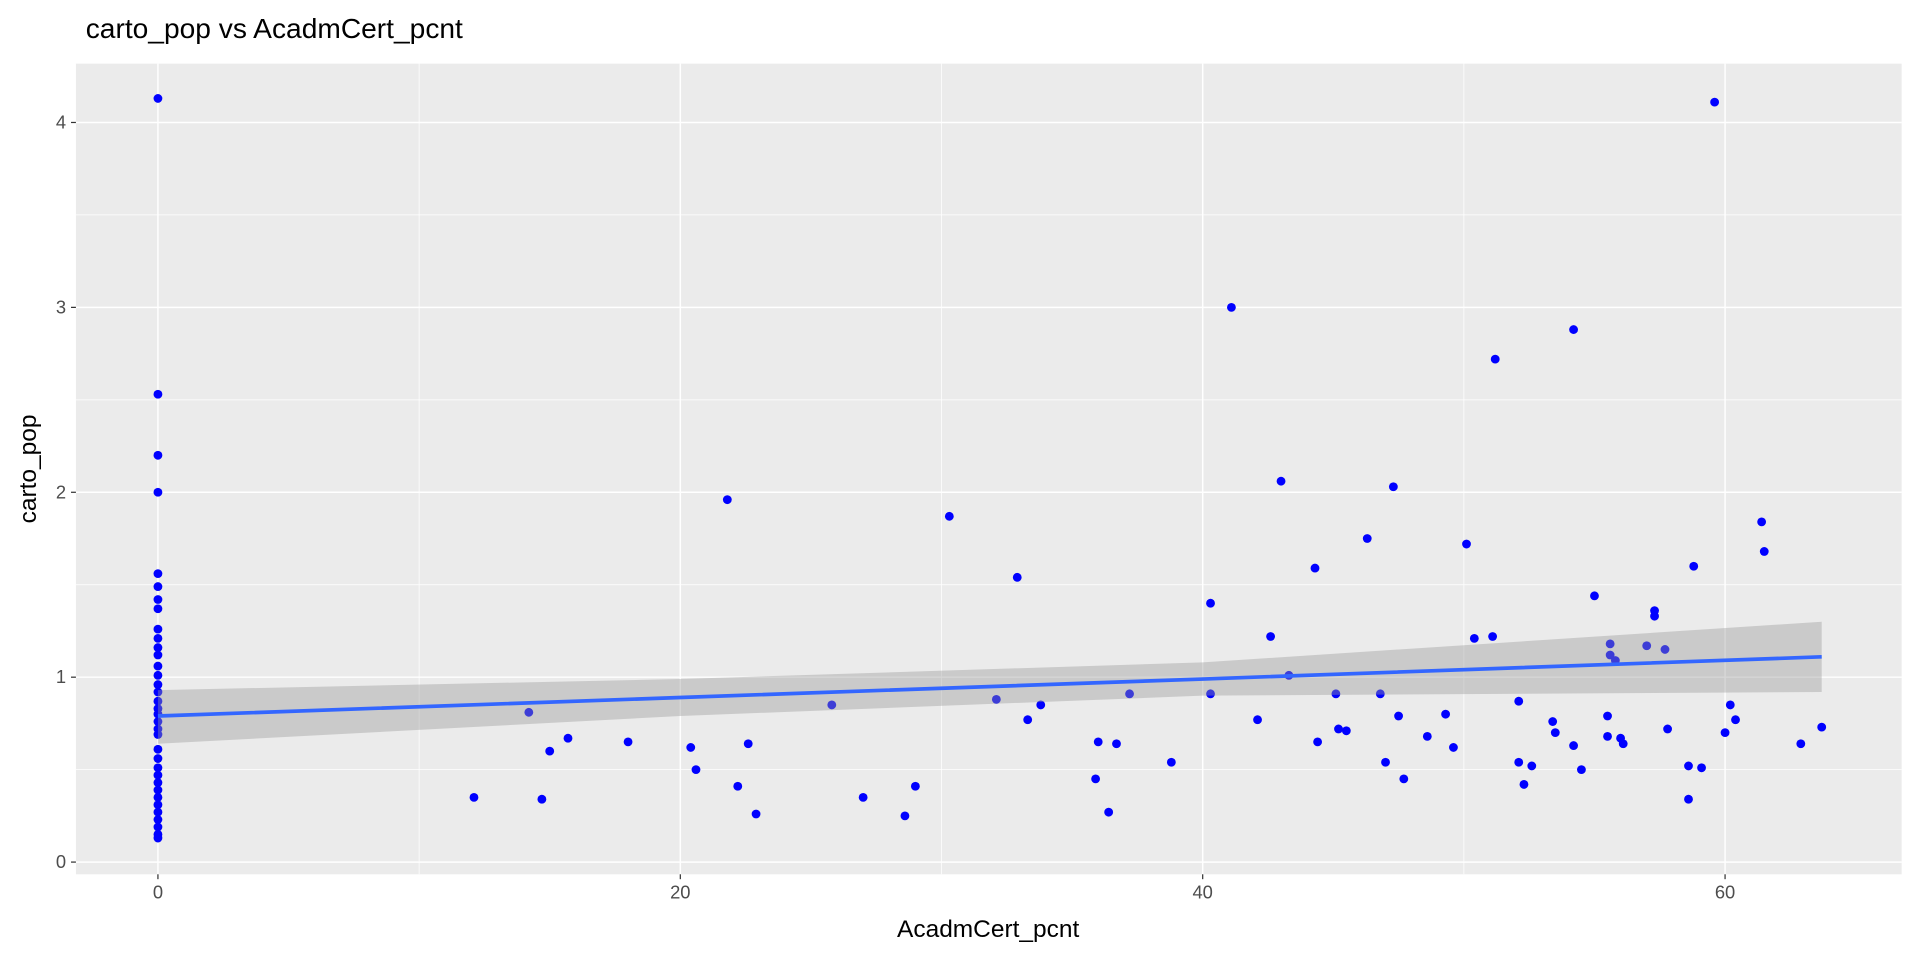  I want to click on y-tick-label: 3, so click(61, 306).